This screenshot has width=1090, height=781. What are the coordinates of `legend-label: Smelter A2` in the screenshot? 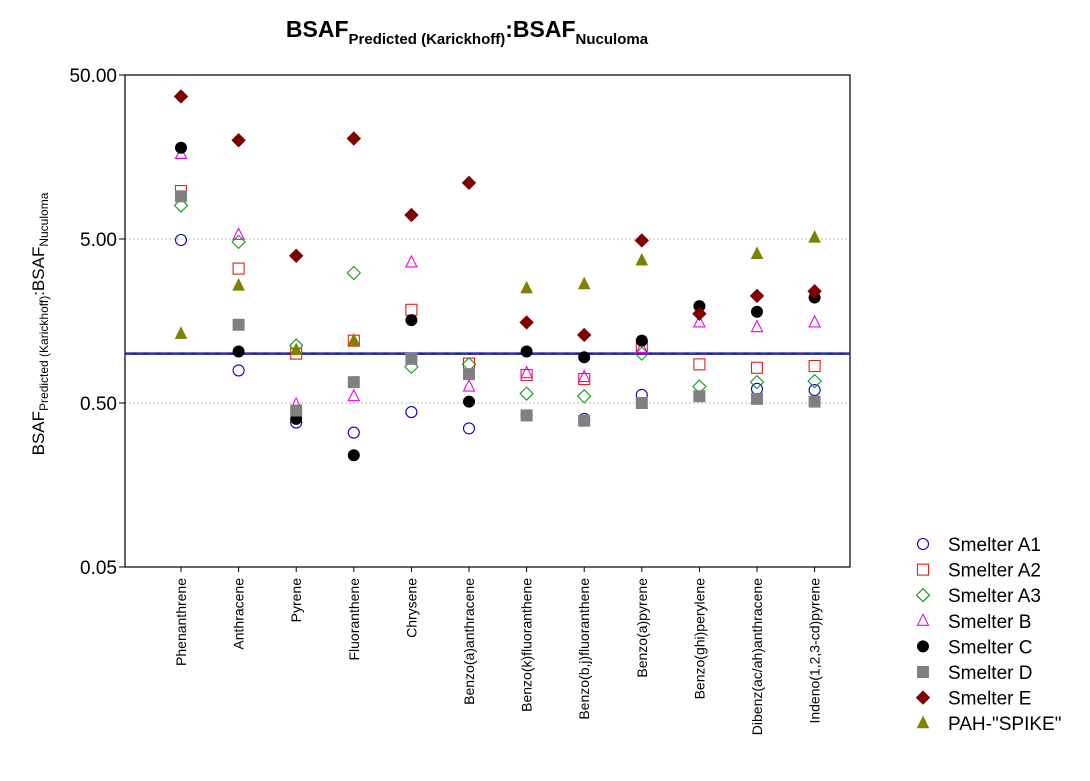 It's located at (994, 571).